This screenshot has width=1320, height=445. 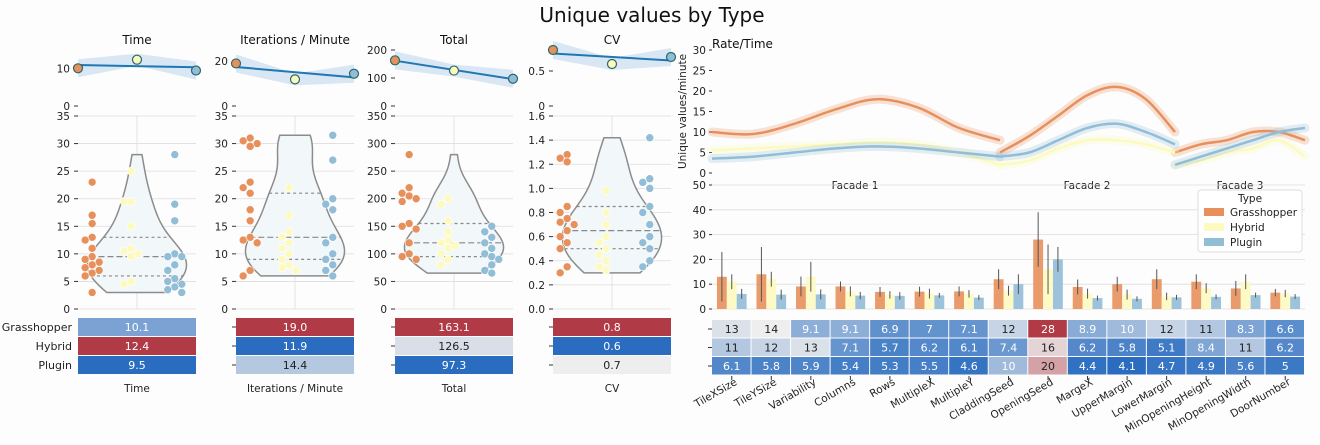 What do you see at coordinates (536, 214) in the screenshot?
I see `y-tick-label: 0.8` at bounding box center [536, 214].